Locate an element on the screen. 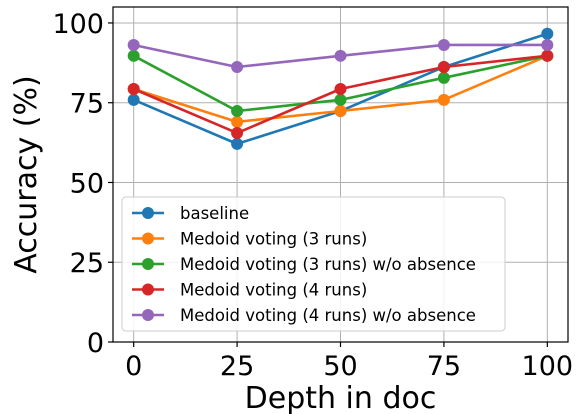 Image resolution: width=579 pixels, height=414 pixels. x-tick-label: 75 is located at coordinates (444, 366).